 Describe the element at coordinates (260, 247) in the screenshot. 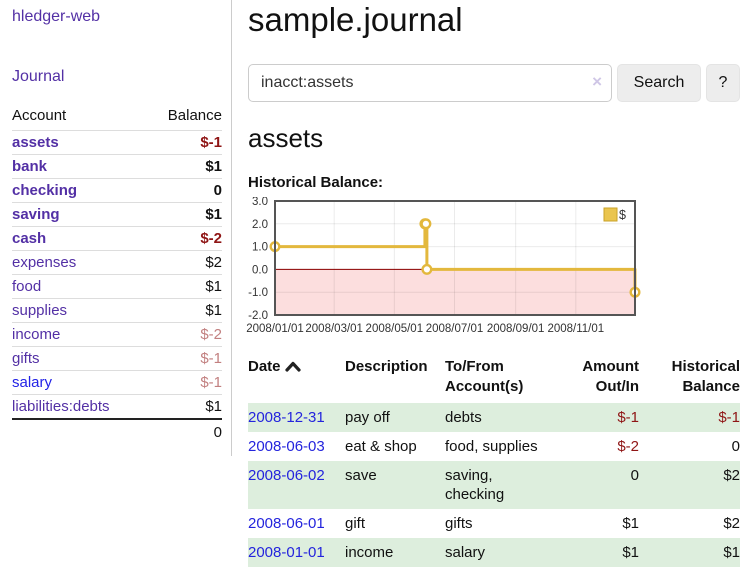

I see `svg-text: 1.0` at that location.